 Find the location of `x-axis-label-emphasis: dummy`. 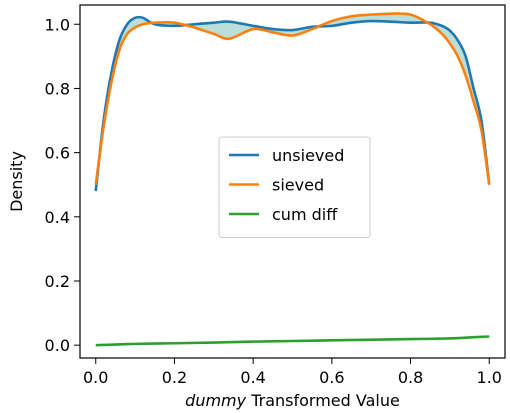

x-axis-label-emphasis: dummy is located at coordinates (215, 400).